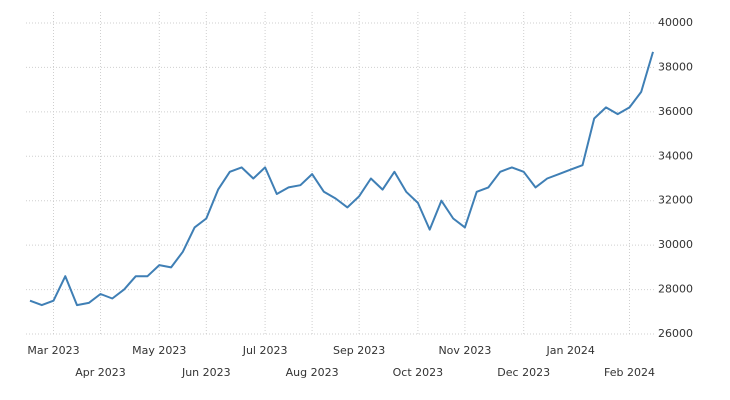 This screenshot has width=730, height=400. Describe the element at coordinates (675, 200) in the screenshot. I see `y-tick-label: 32000` at that location.